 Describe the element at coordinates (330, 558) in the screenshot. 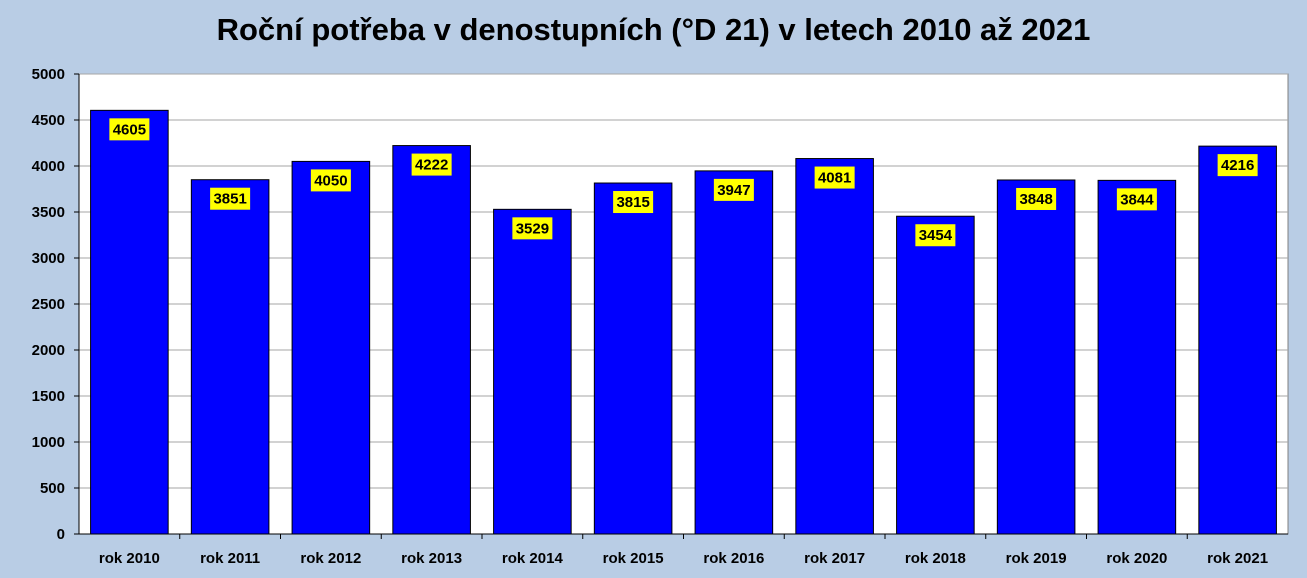

I see `x-tick-label: rok 2012` at that location.